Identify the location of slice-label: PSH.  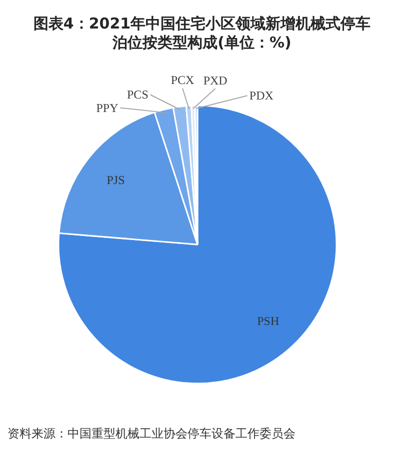
(268, 321).